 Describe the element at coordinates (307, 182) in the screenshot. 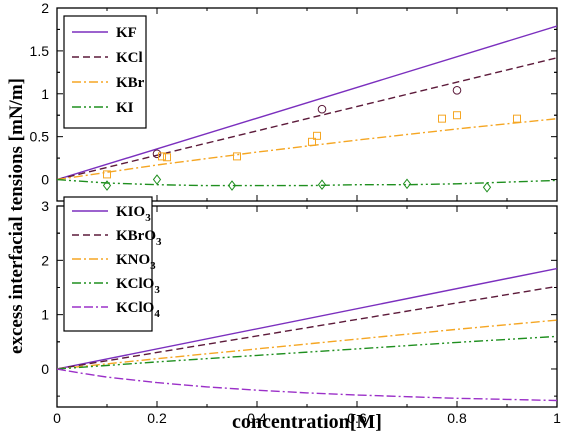

I see `series-line-ki` at that location.